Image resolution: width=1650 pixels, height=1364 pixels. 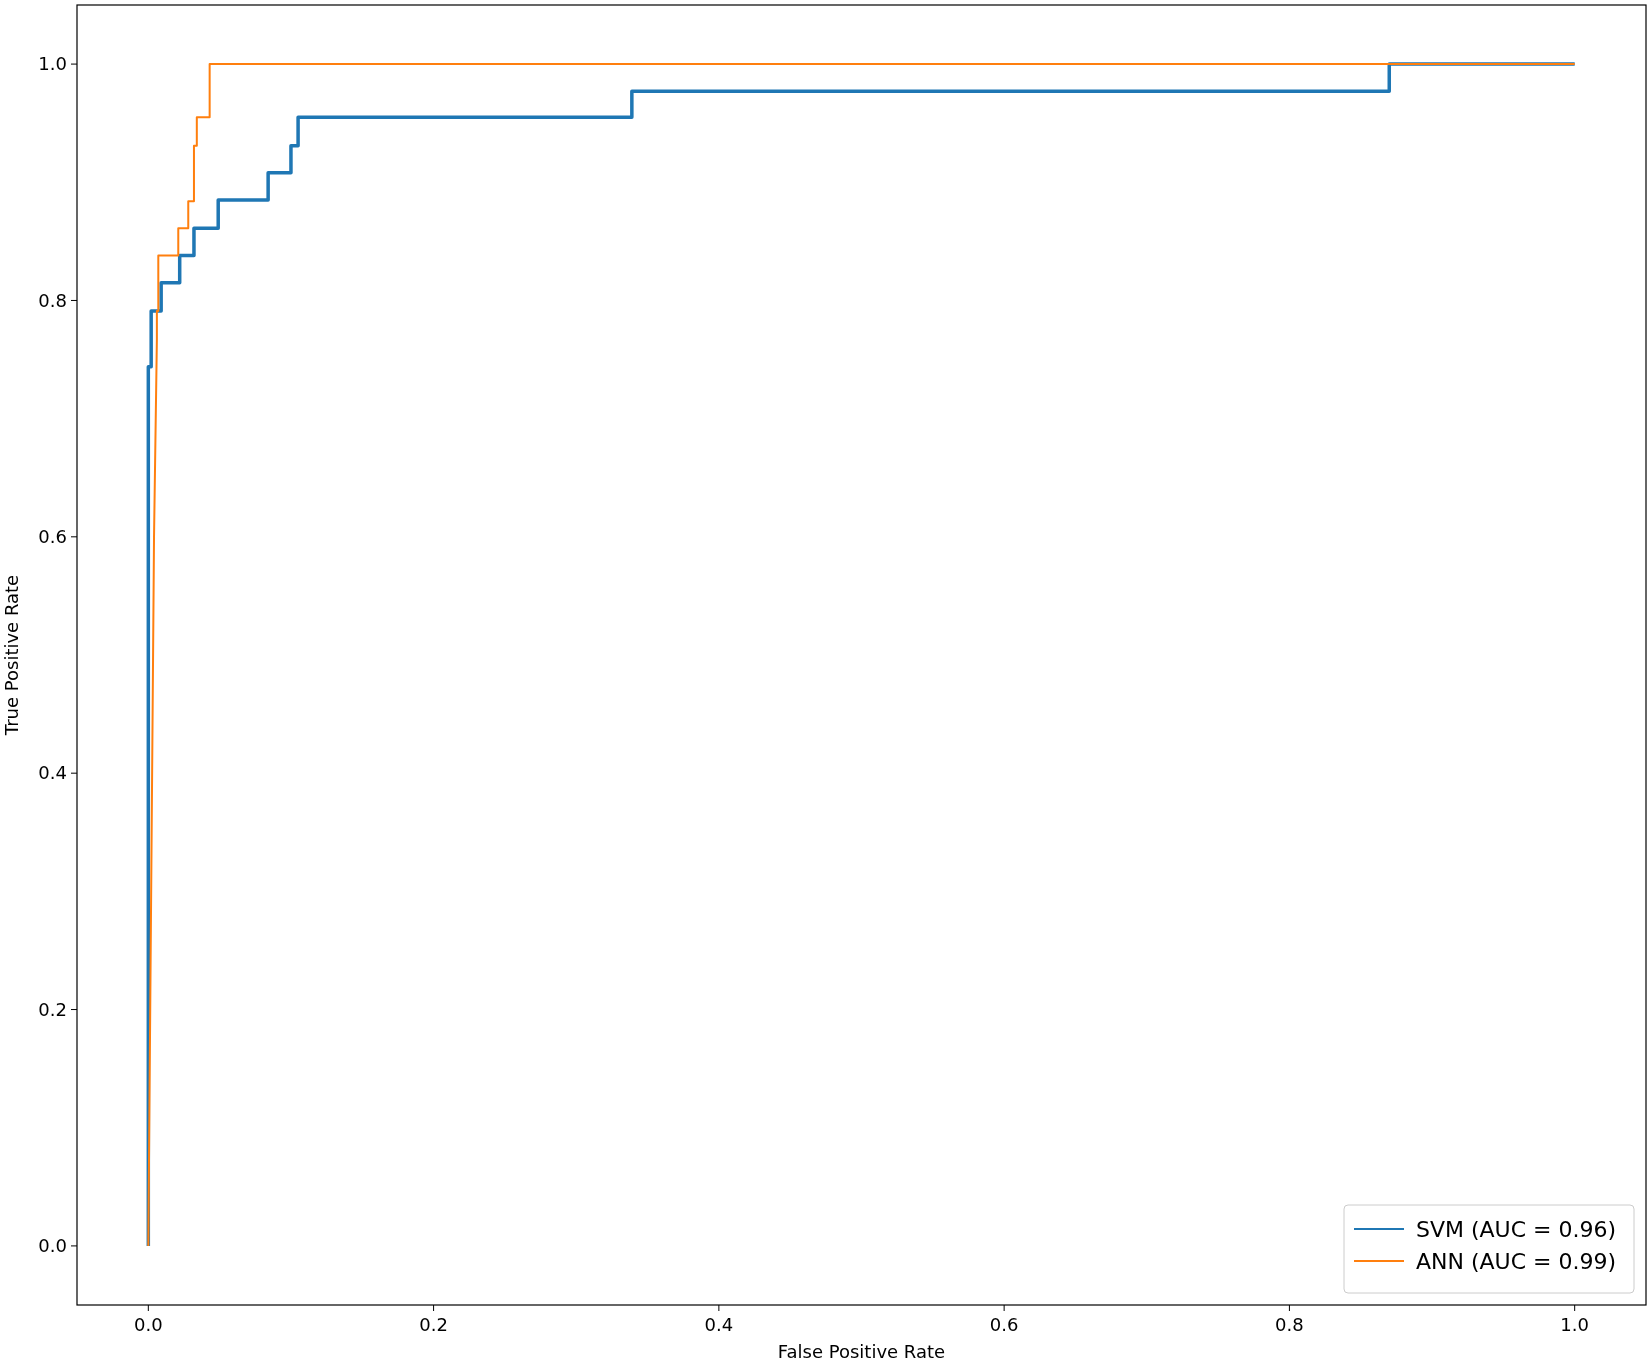 What do you see at coordinates (52, 64) in the screenshot?
I see `y-tick-label: 1.0` at bounding box center [52, 64].